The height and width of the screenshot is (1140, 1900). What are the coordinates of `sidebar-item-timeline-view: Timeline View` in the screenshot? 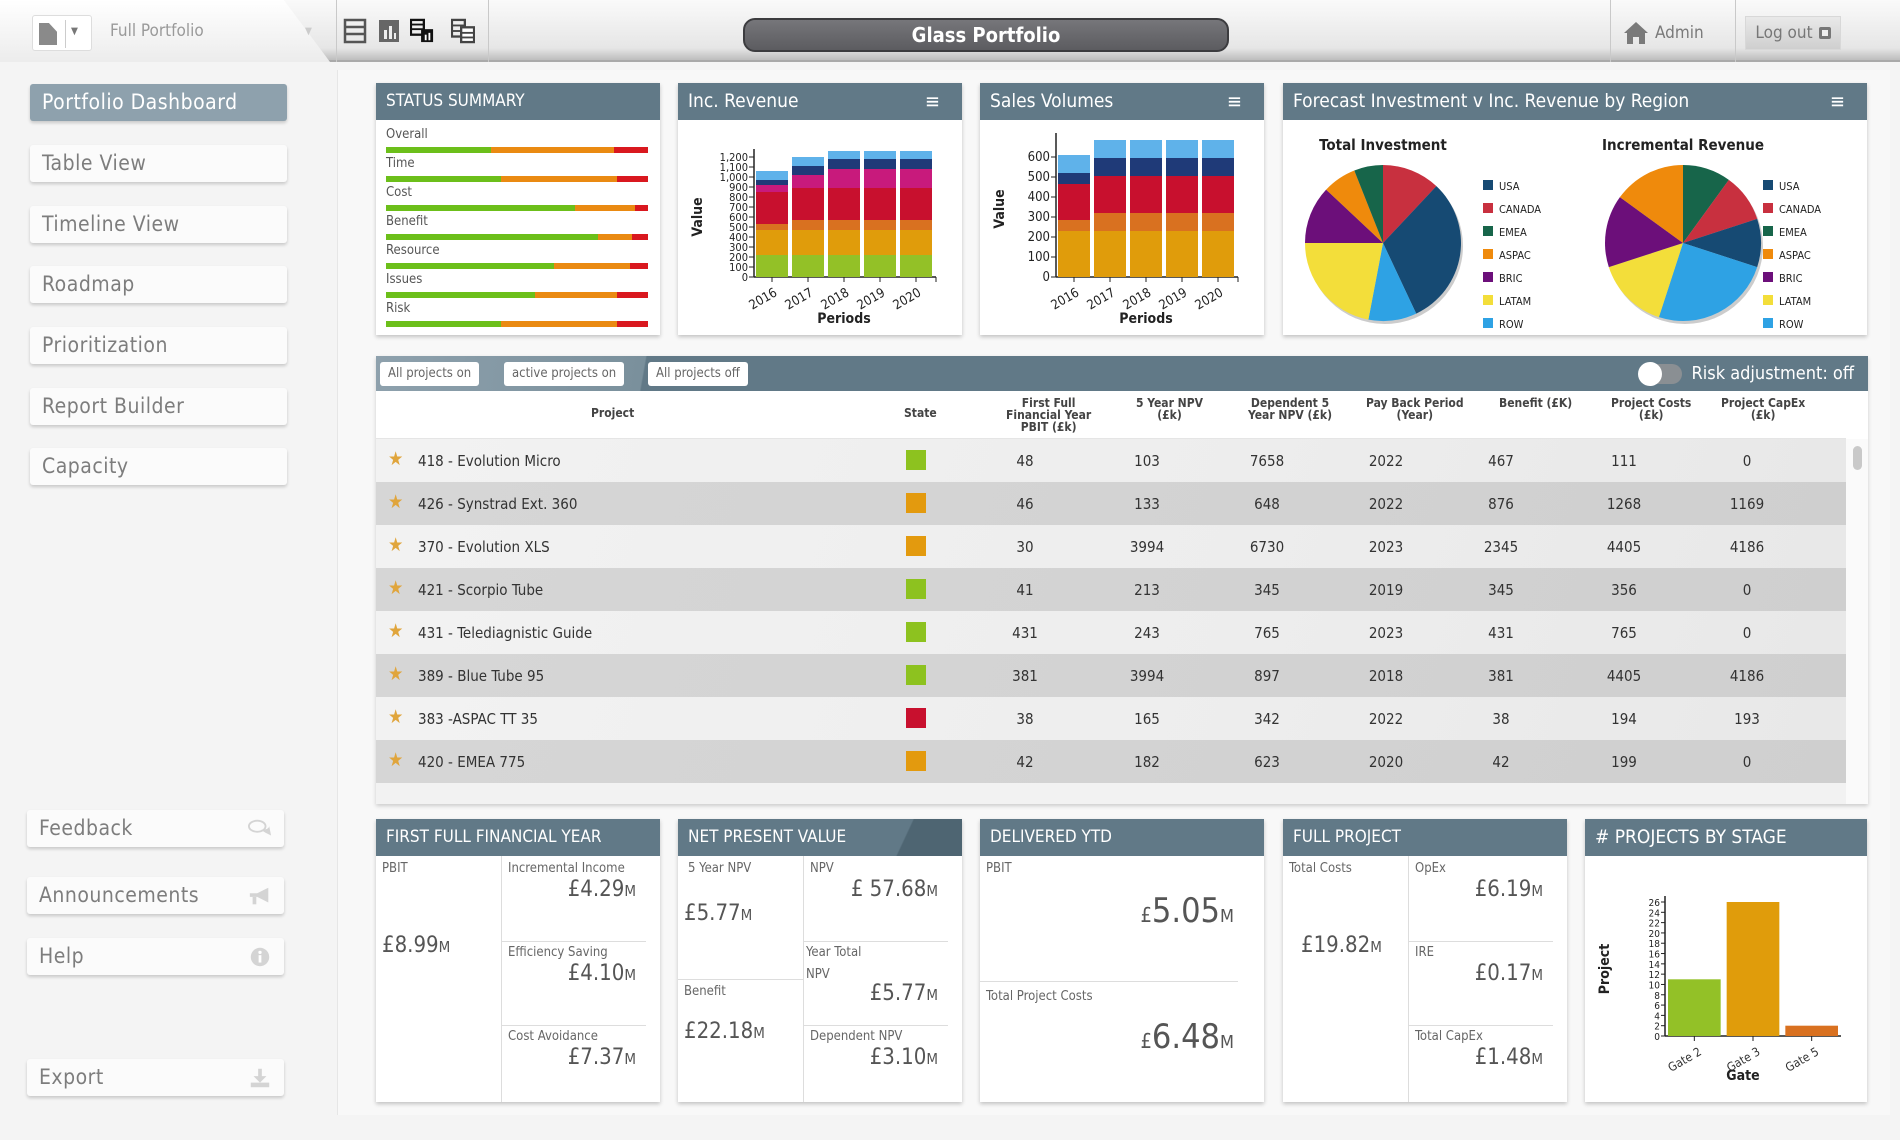 It's located at (158, 224).